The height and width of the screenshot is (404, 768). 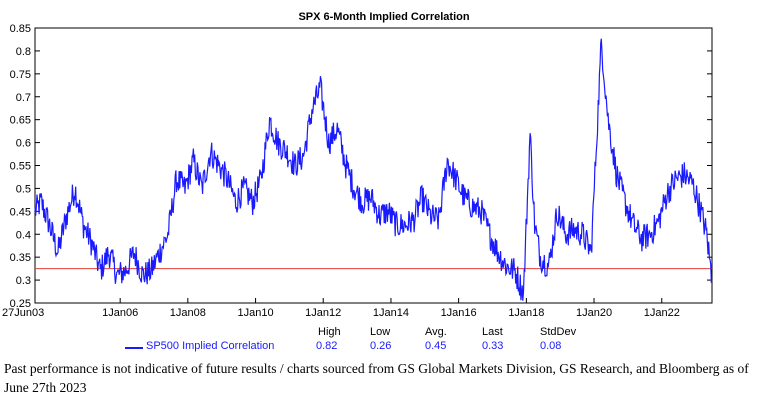 What do you see at coordinates (383, 17) in the screenshot?
I see `chart-title: SPX 6-Month Implied Correlation` at bounding box center [383, 17].